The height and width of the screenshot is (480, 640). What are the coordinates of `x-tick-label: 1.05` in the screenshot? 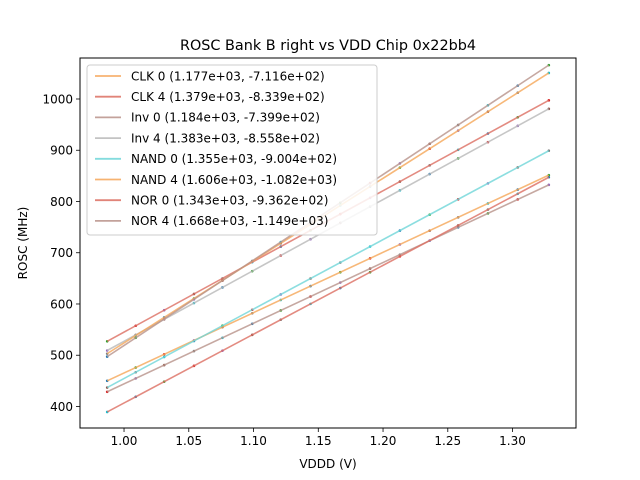 It's located at (188, 441).